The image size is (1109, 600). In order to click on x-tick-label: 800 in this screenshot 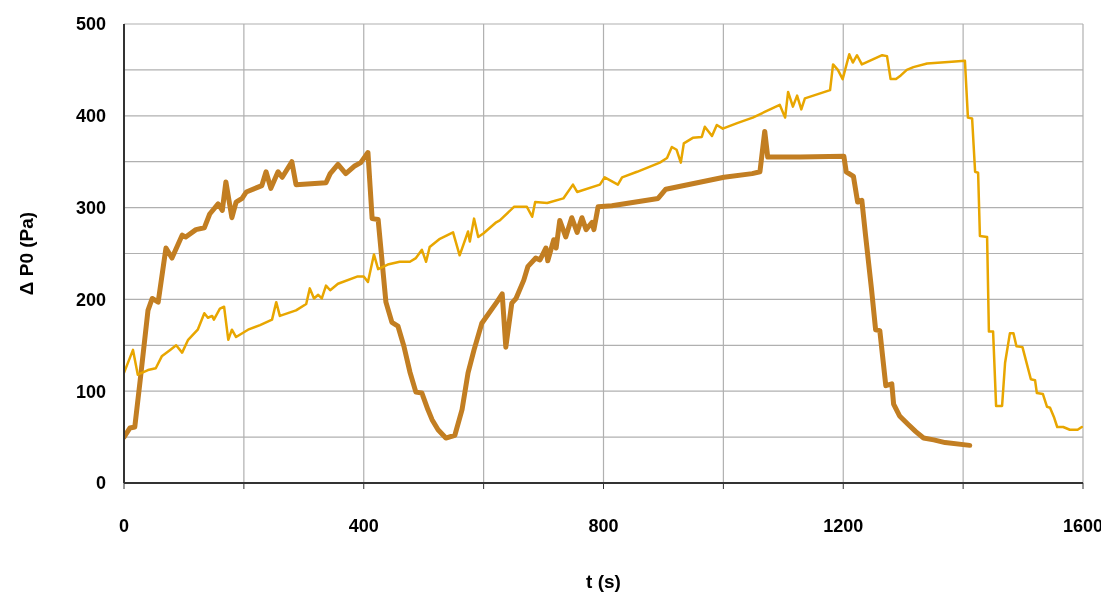, I will do `click(603, 525)`.